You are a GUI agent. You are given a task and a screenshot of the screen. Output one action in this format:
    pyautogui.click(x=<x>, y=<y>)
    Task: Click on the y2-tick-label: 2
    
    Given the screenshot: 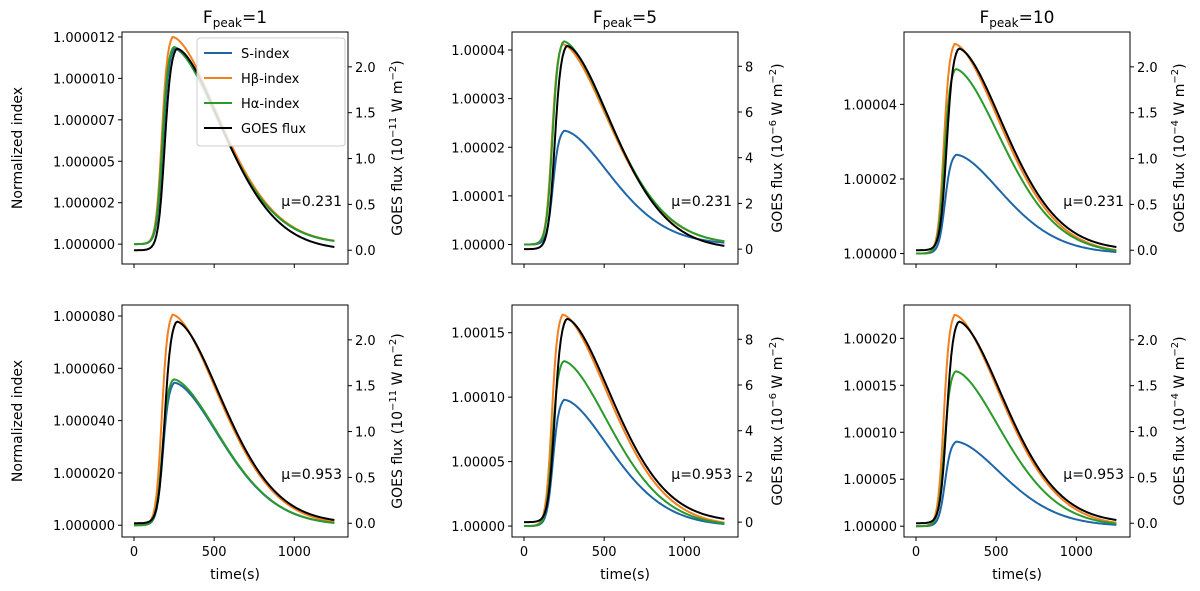 What is the action you would take?
    pyautogui.click(x=749, y=204)
    